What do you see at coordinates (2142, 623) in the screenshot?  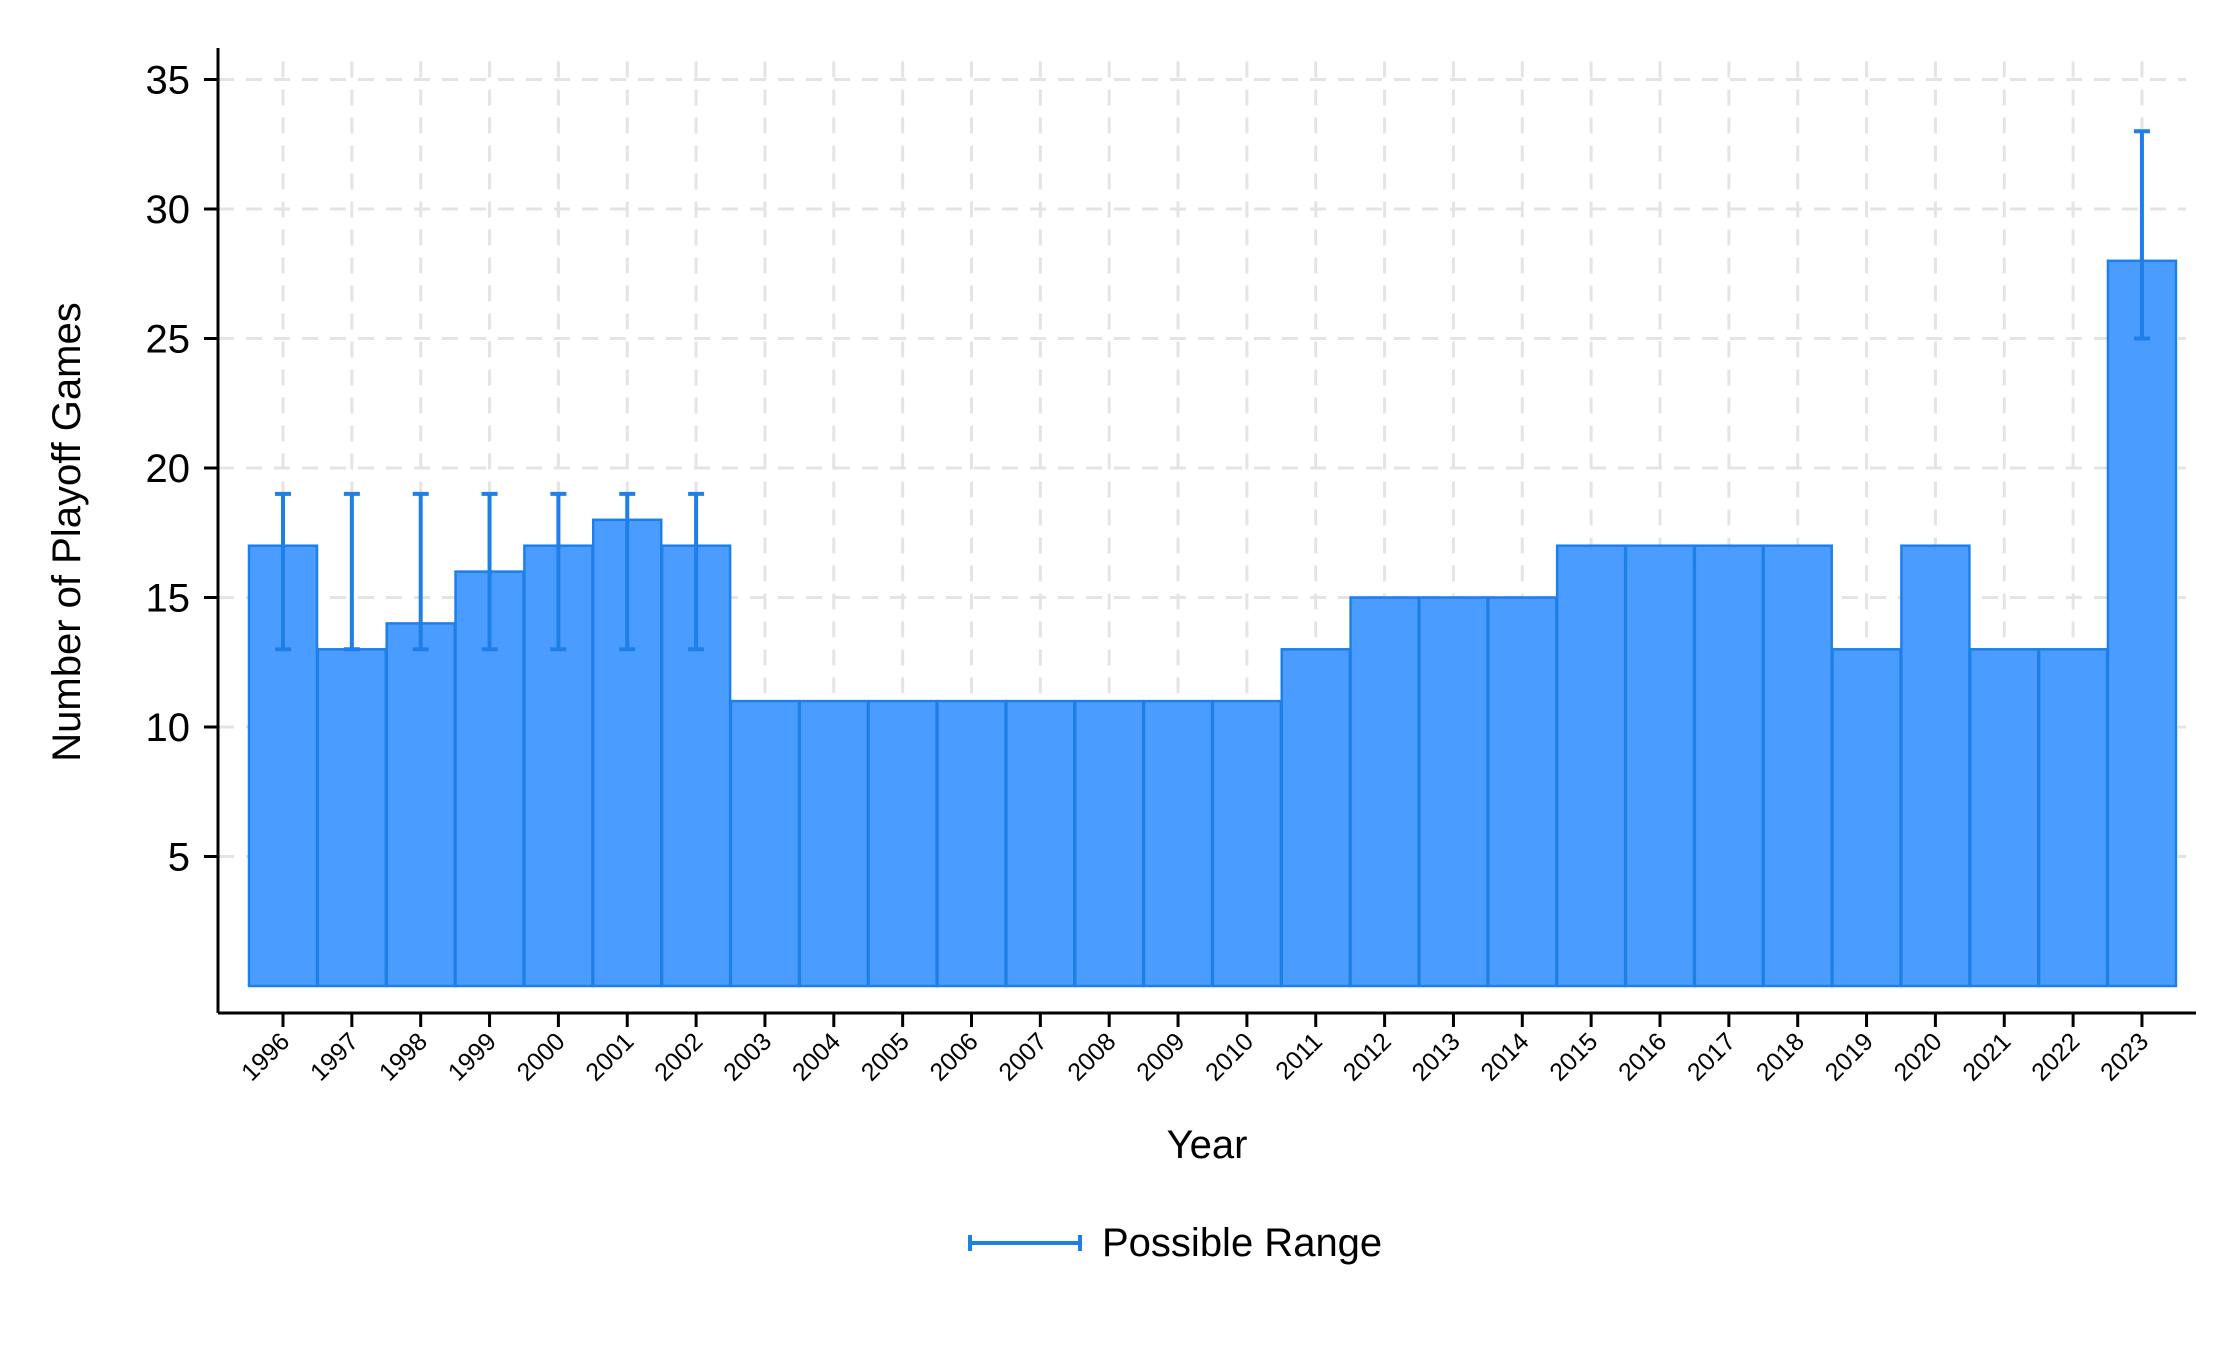 I see `bar-2023` at bounding box center [2142, 623].